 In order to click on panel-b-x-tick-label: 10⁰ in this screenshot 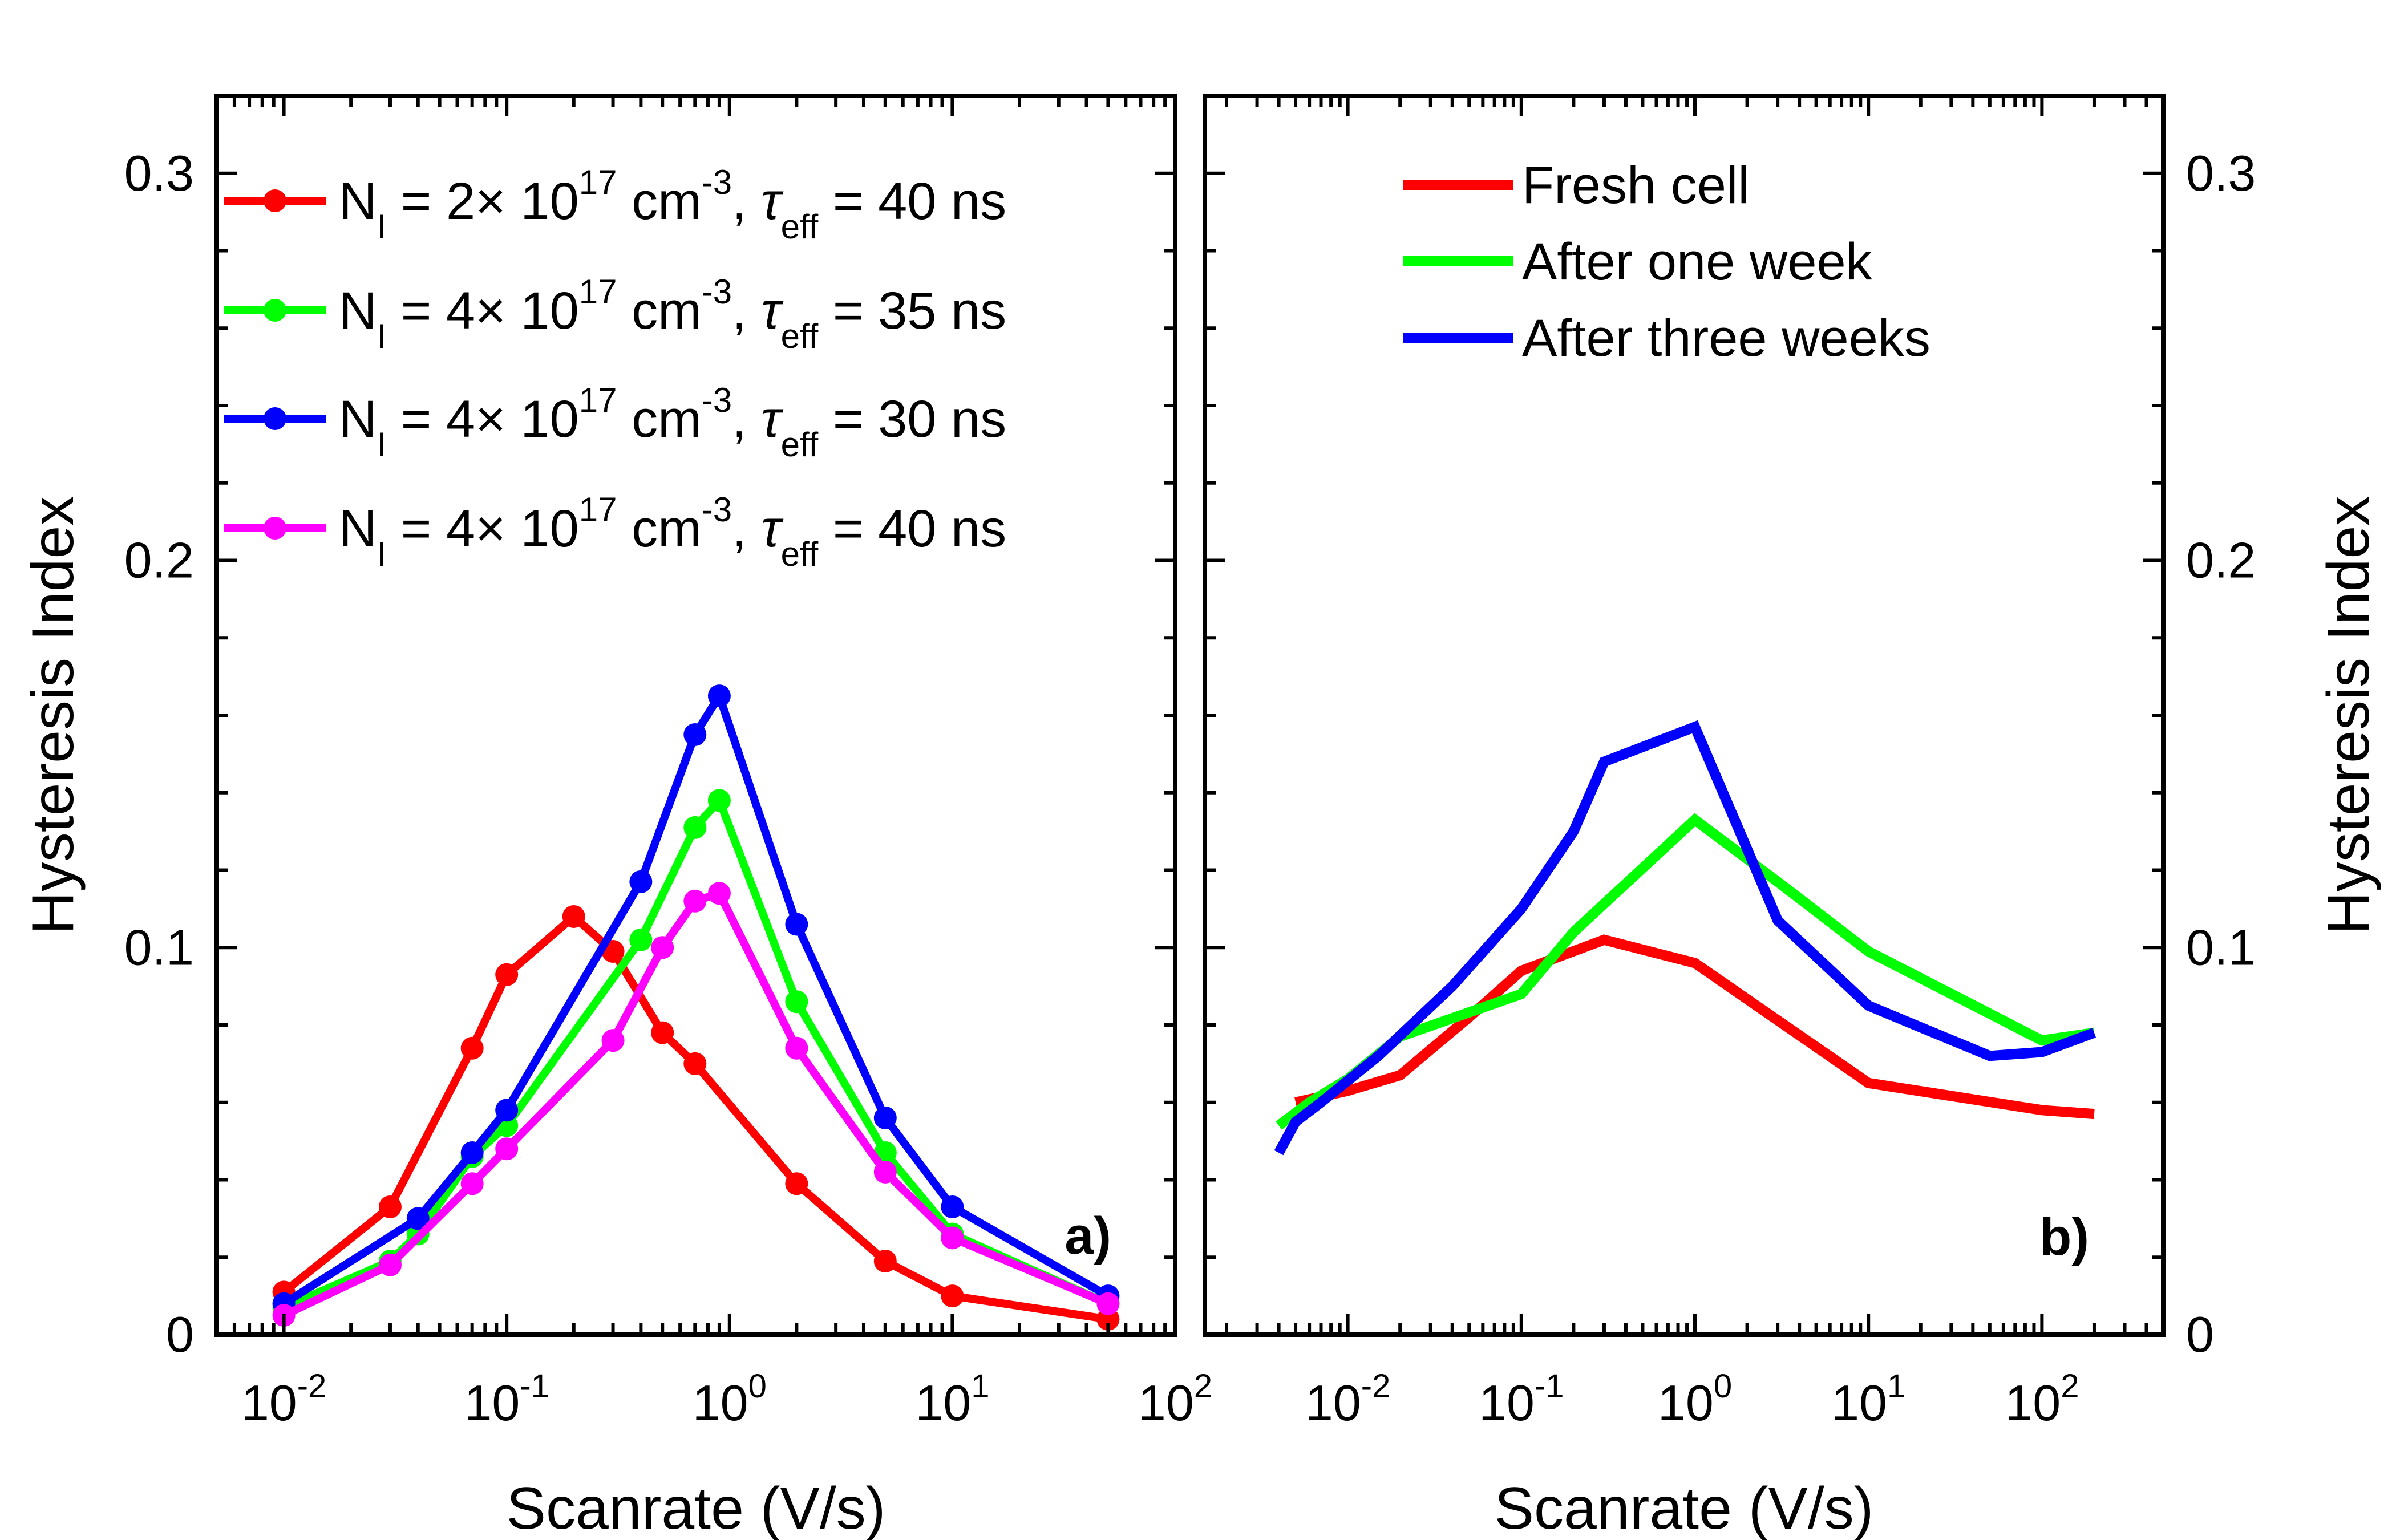, I will do `click(1695, 1400)`.